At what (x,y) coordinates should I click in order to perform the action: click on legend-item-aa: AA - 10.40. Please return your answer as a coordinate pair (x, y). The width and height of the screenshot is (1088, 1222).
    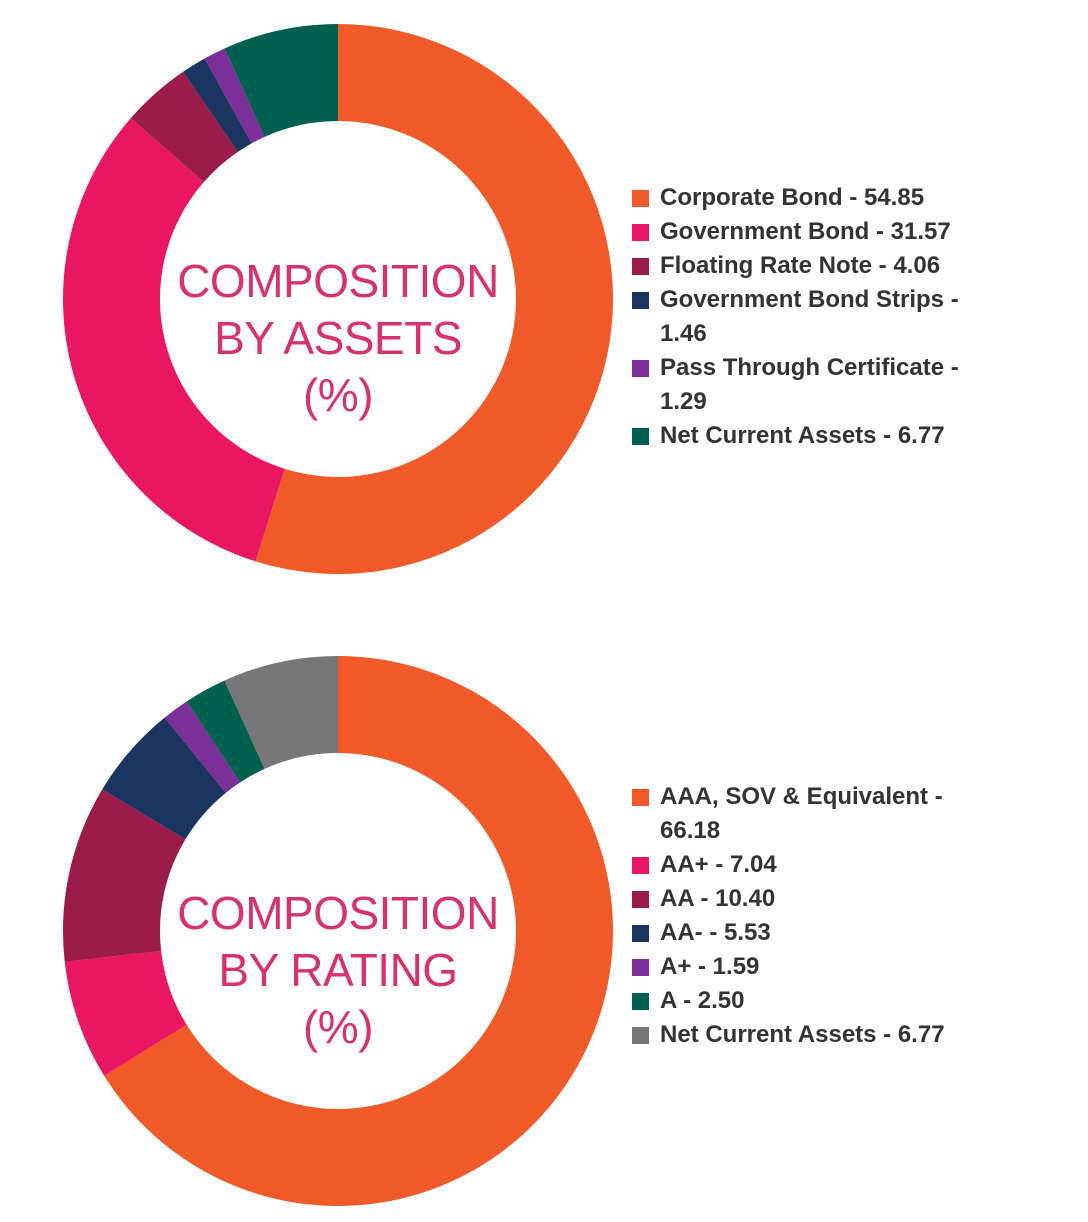
    Looking at the image, I should click on (816, 899).